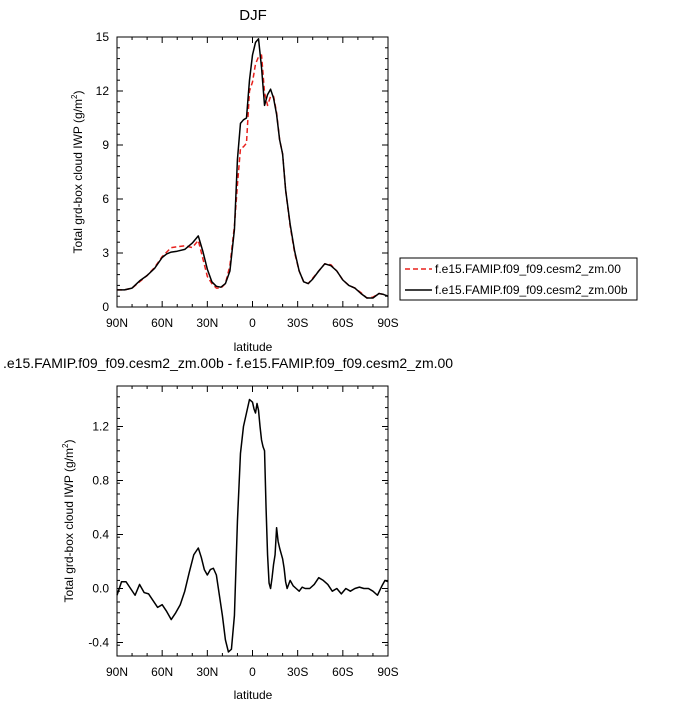 The image size is (687, 708). I want to click on bottom-y-tick-label: -0.4, so click(98, 643).